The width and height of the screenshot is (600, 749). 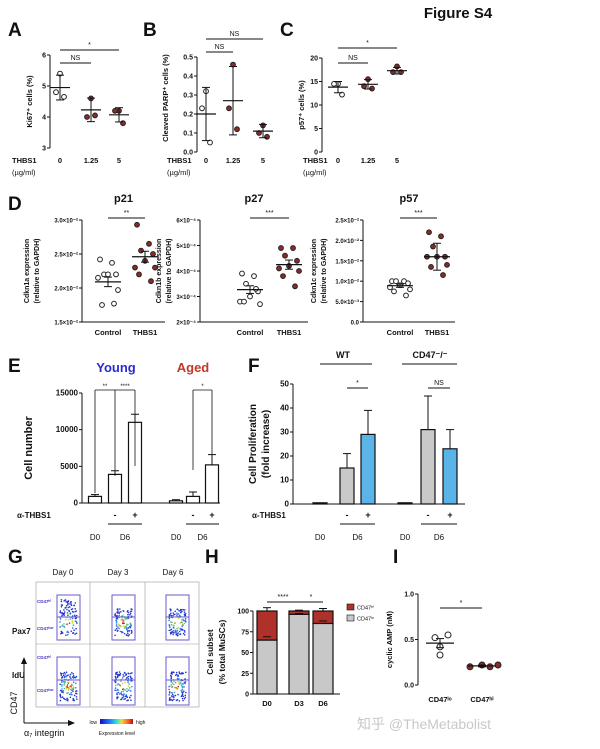 What do you see at coordinates (365, 608) in the screenshot?
I see `legend-label: CD47ʰⁱ` at bounding box center [365, 608].